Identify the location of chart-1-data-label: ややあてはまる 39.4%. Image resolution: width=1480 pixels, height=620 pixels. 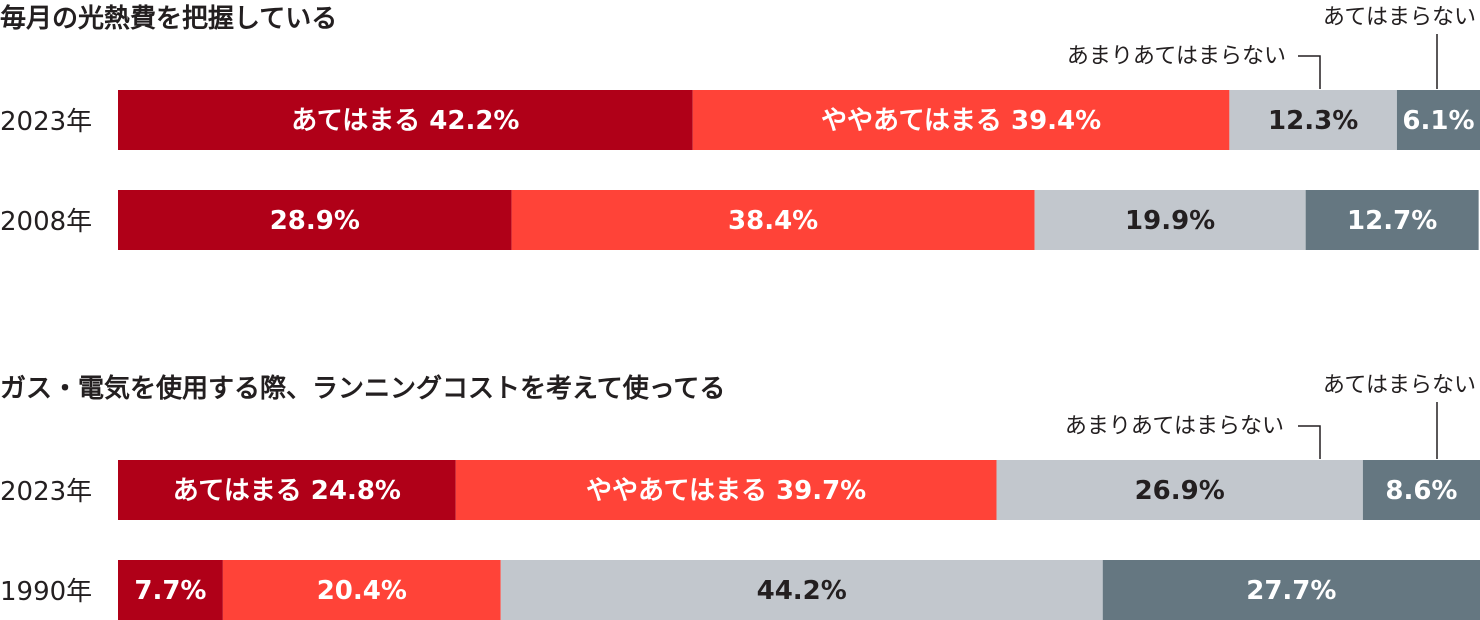
(961, 121).